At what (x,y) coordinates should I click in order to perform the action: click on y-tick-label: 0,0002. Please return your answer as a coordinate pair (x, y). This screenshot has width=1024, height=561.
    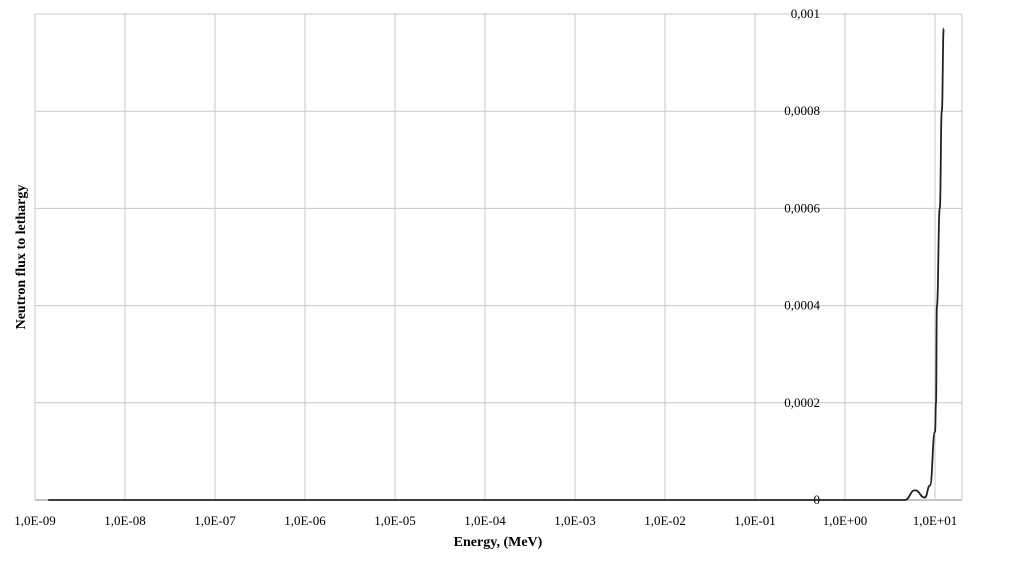
    Looking at the image, I should click on (802, 402).